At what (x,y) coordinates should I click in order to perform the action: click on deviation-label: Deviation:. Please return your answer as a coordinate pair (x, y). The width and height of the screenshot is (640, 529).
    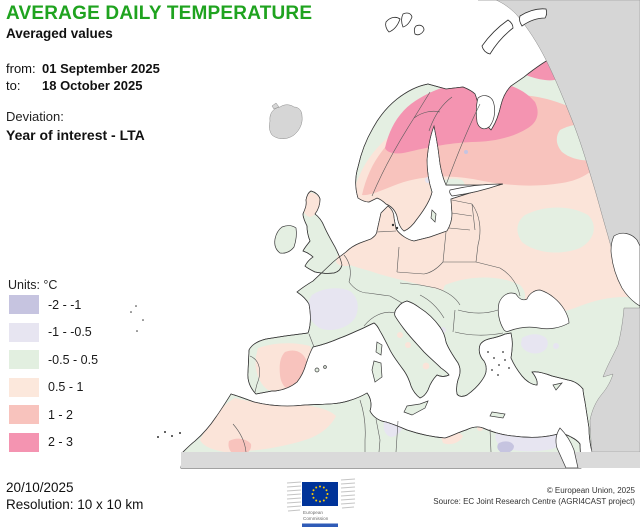
    Looking at the image, I should click on (35, 116).